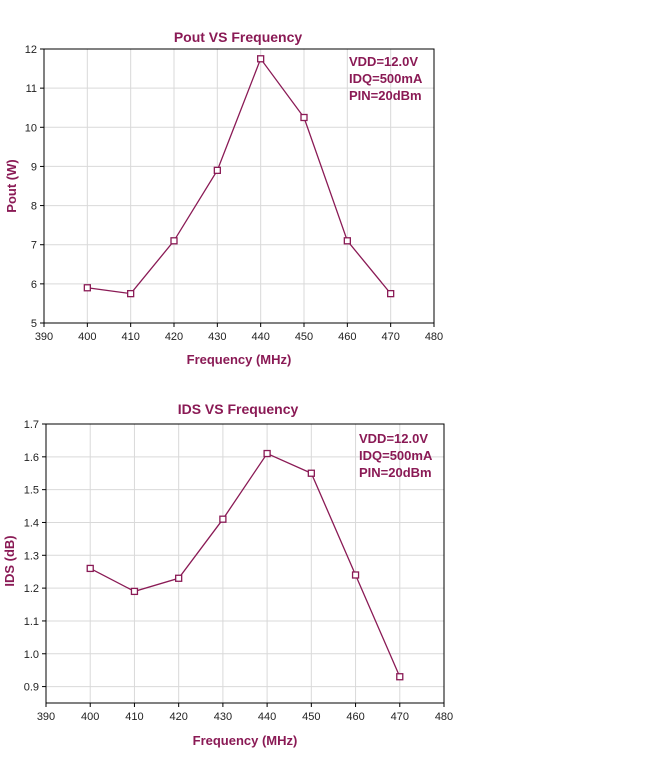  Describe the element at coordinates (11, 185) in the screenshot. I see `y-axis-label: Pout (W)` at that location.